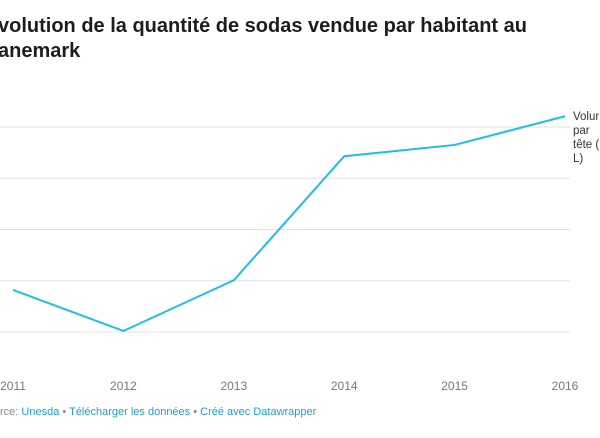 The image size is (600, 438). I want to click on series-label-line: tête (, so click(586, 145).